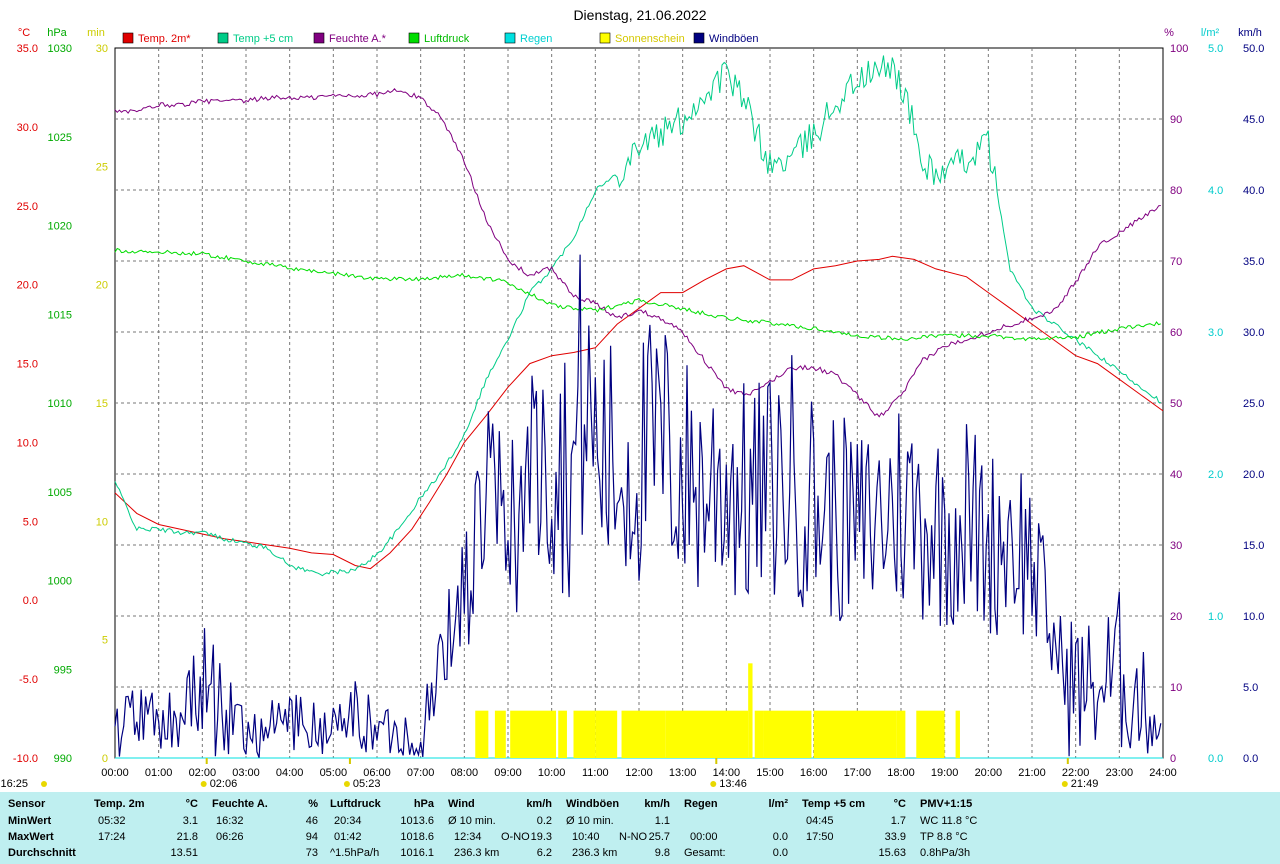 Image resolution: width=1280 pixels, height=864 pixels. I want to click on stats-pmv-dewpoint: TP 8.8 °C, so click(944, 837).